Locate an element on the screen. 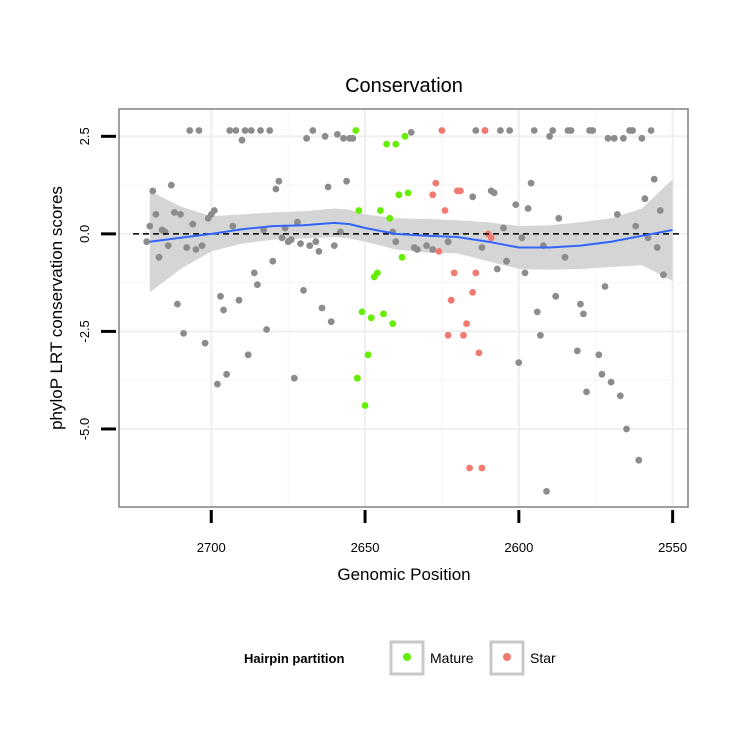  x-axis-title: Genomic Position is located at coordinates (403, 574).